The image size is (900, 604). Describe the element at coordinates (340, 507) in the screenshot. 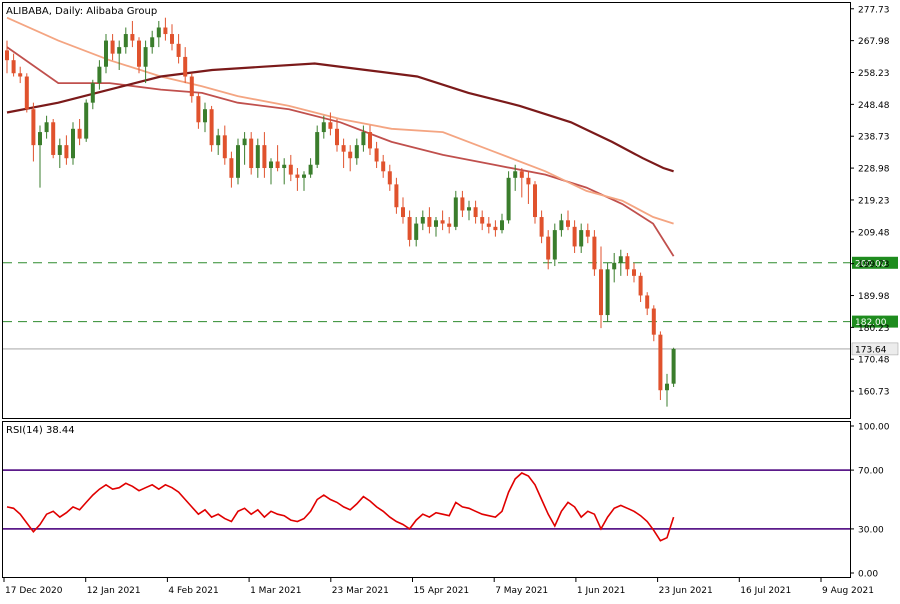

I see `rsi-line` at that location.